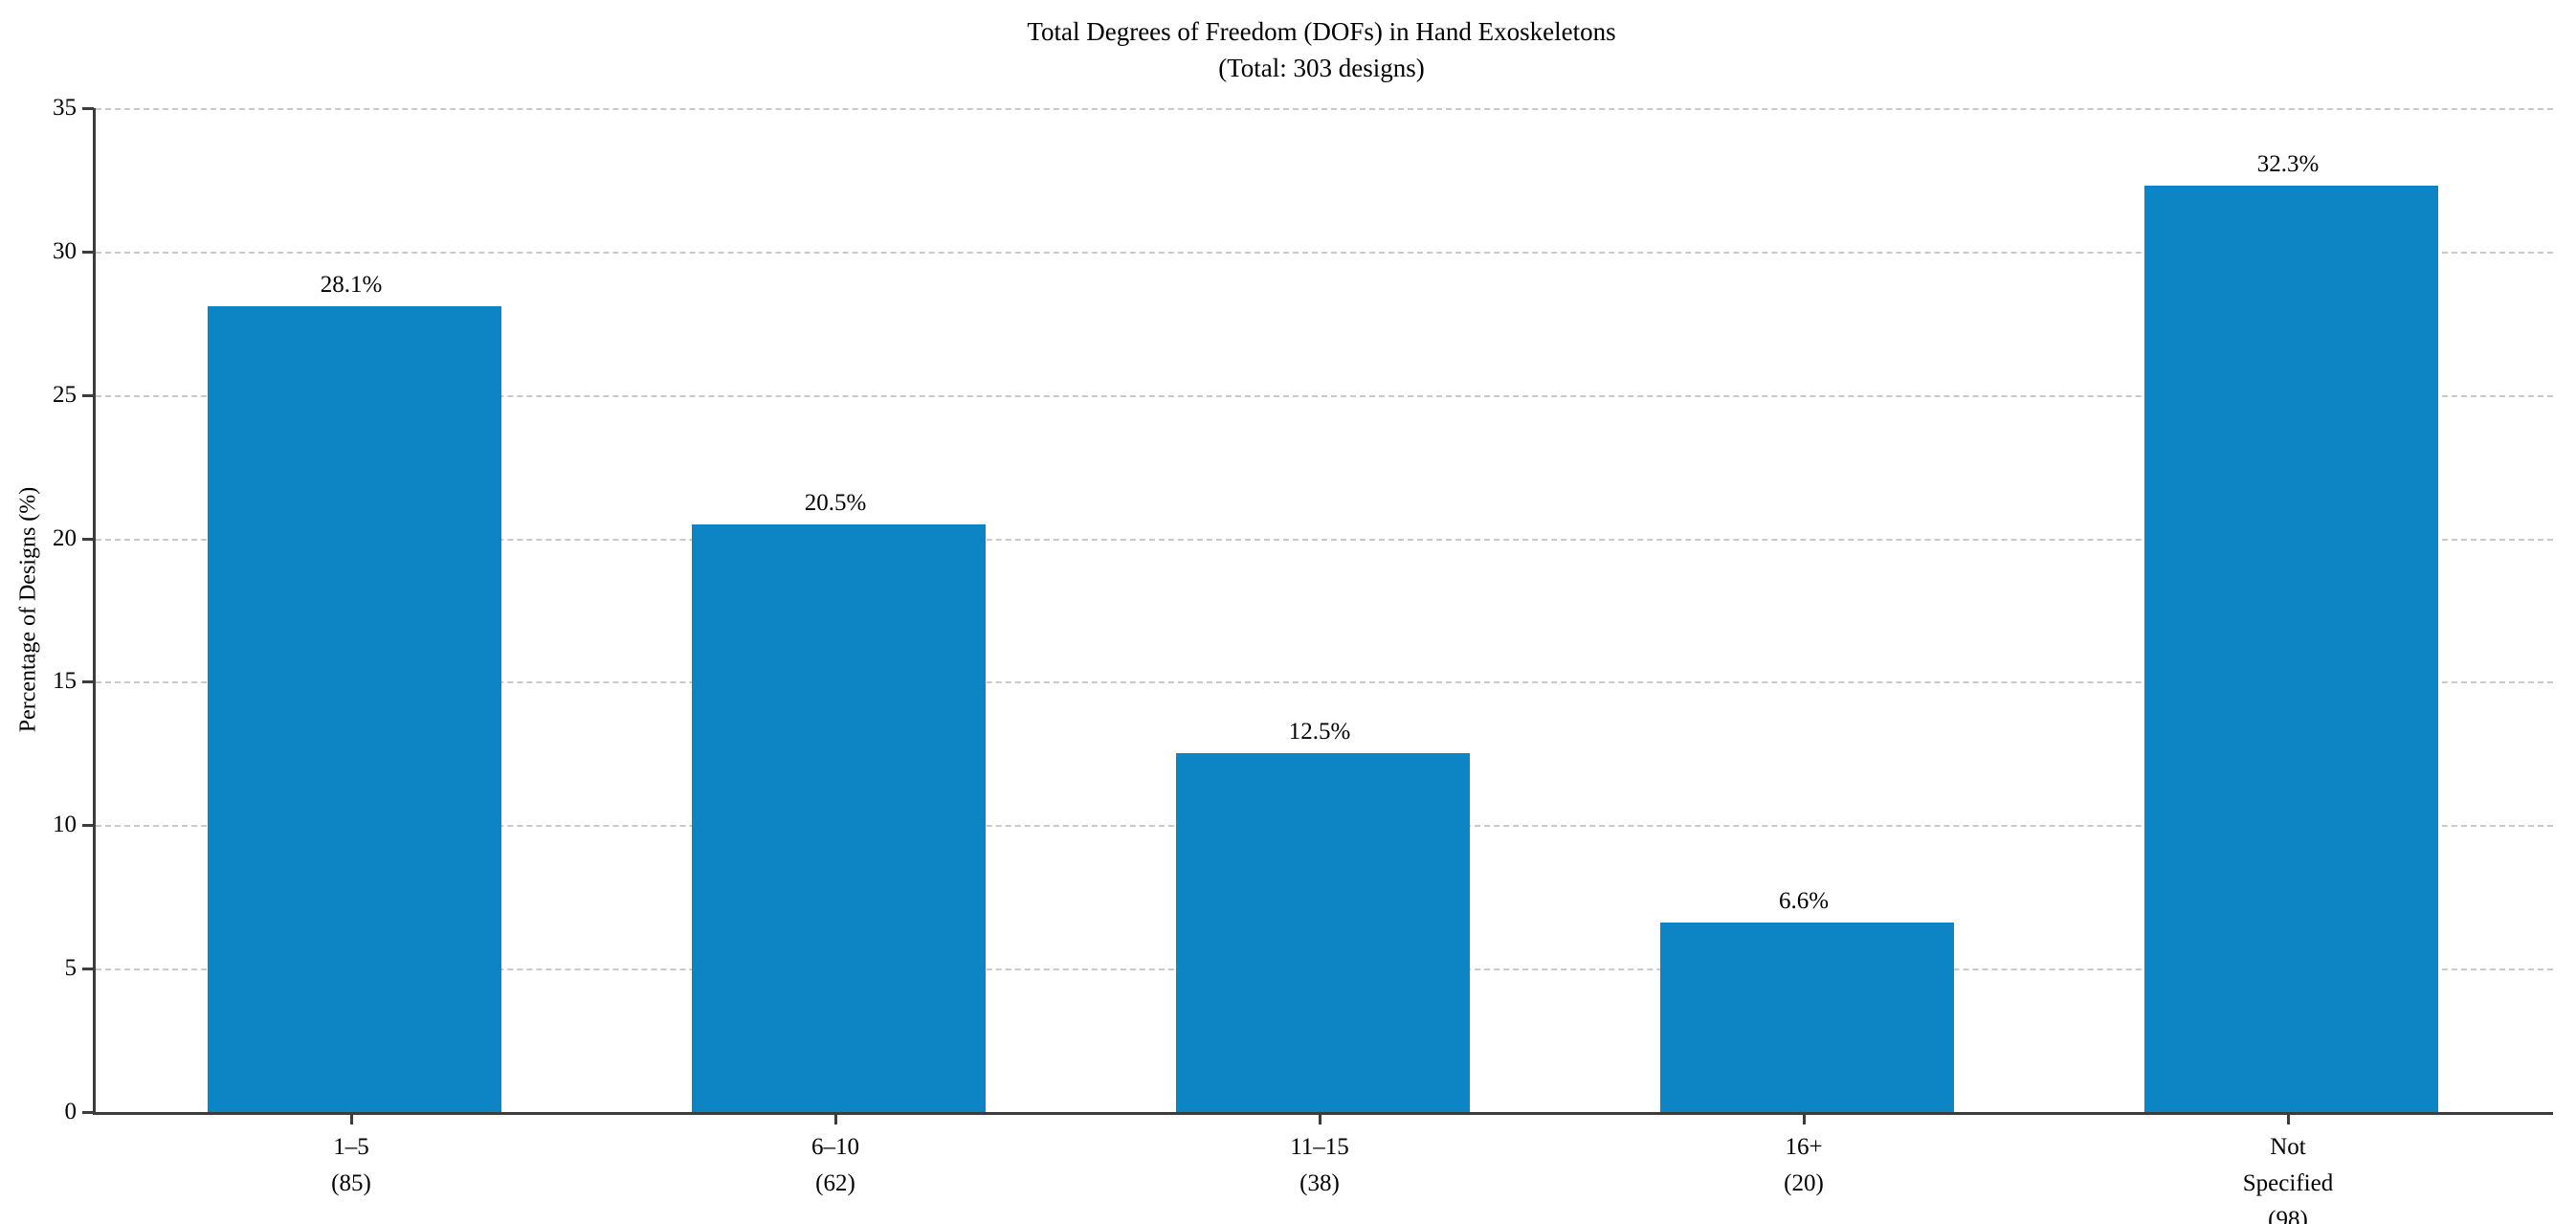 The image size is (2576, 1224). I want to click on bar-not-specified, so click(2290, 649).